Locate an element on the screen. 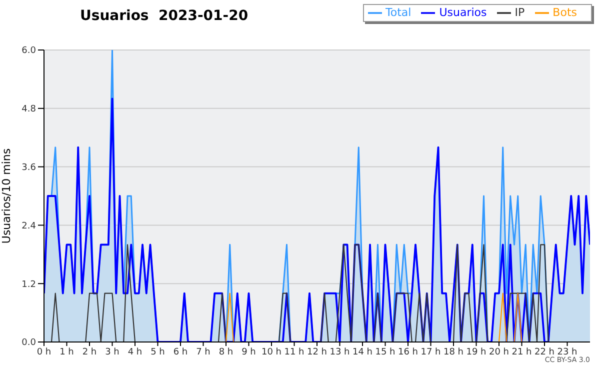 The height and width of the screenshot is (370, 600). y-axis-title: Usuarios/10 mins is located at coordinates (6, 196).